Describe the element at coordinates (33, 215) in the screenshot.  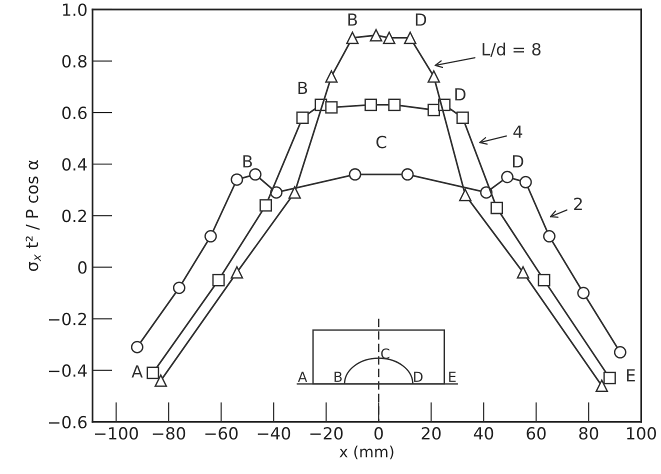
I see `y-axis-title: σ$_{x}$ t² / P cos α` at that location.